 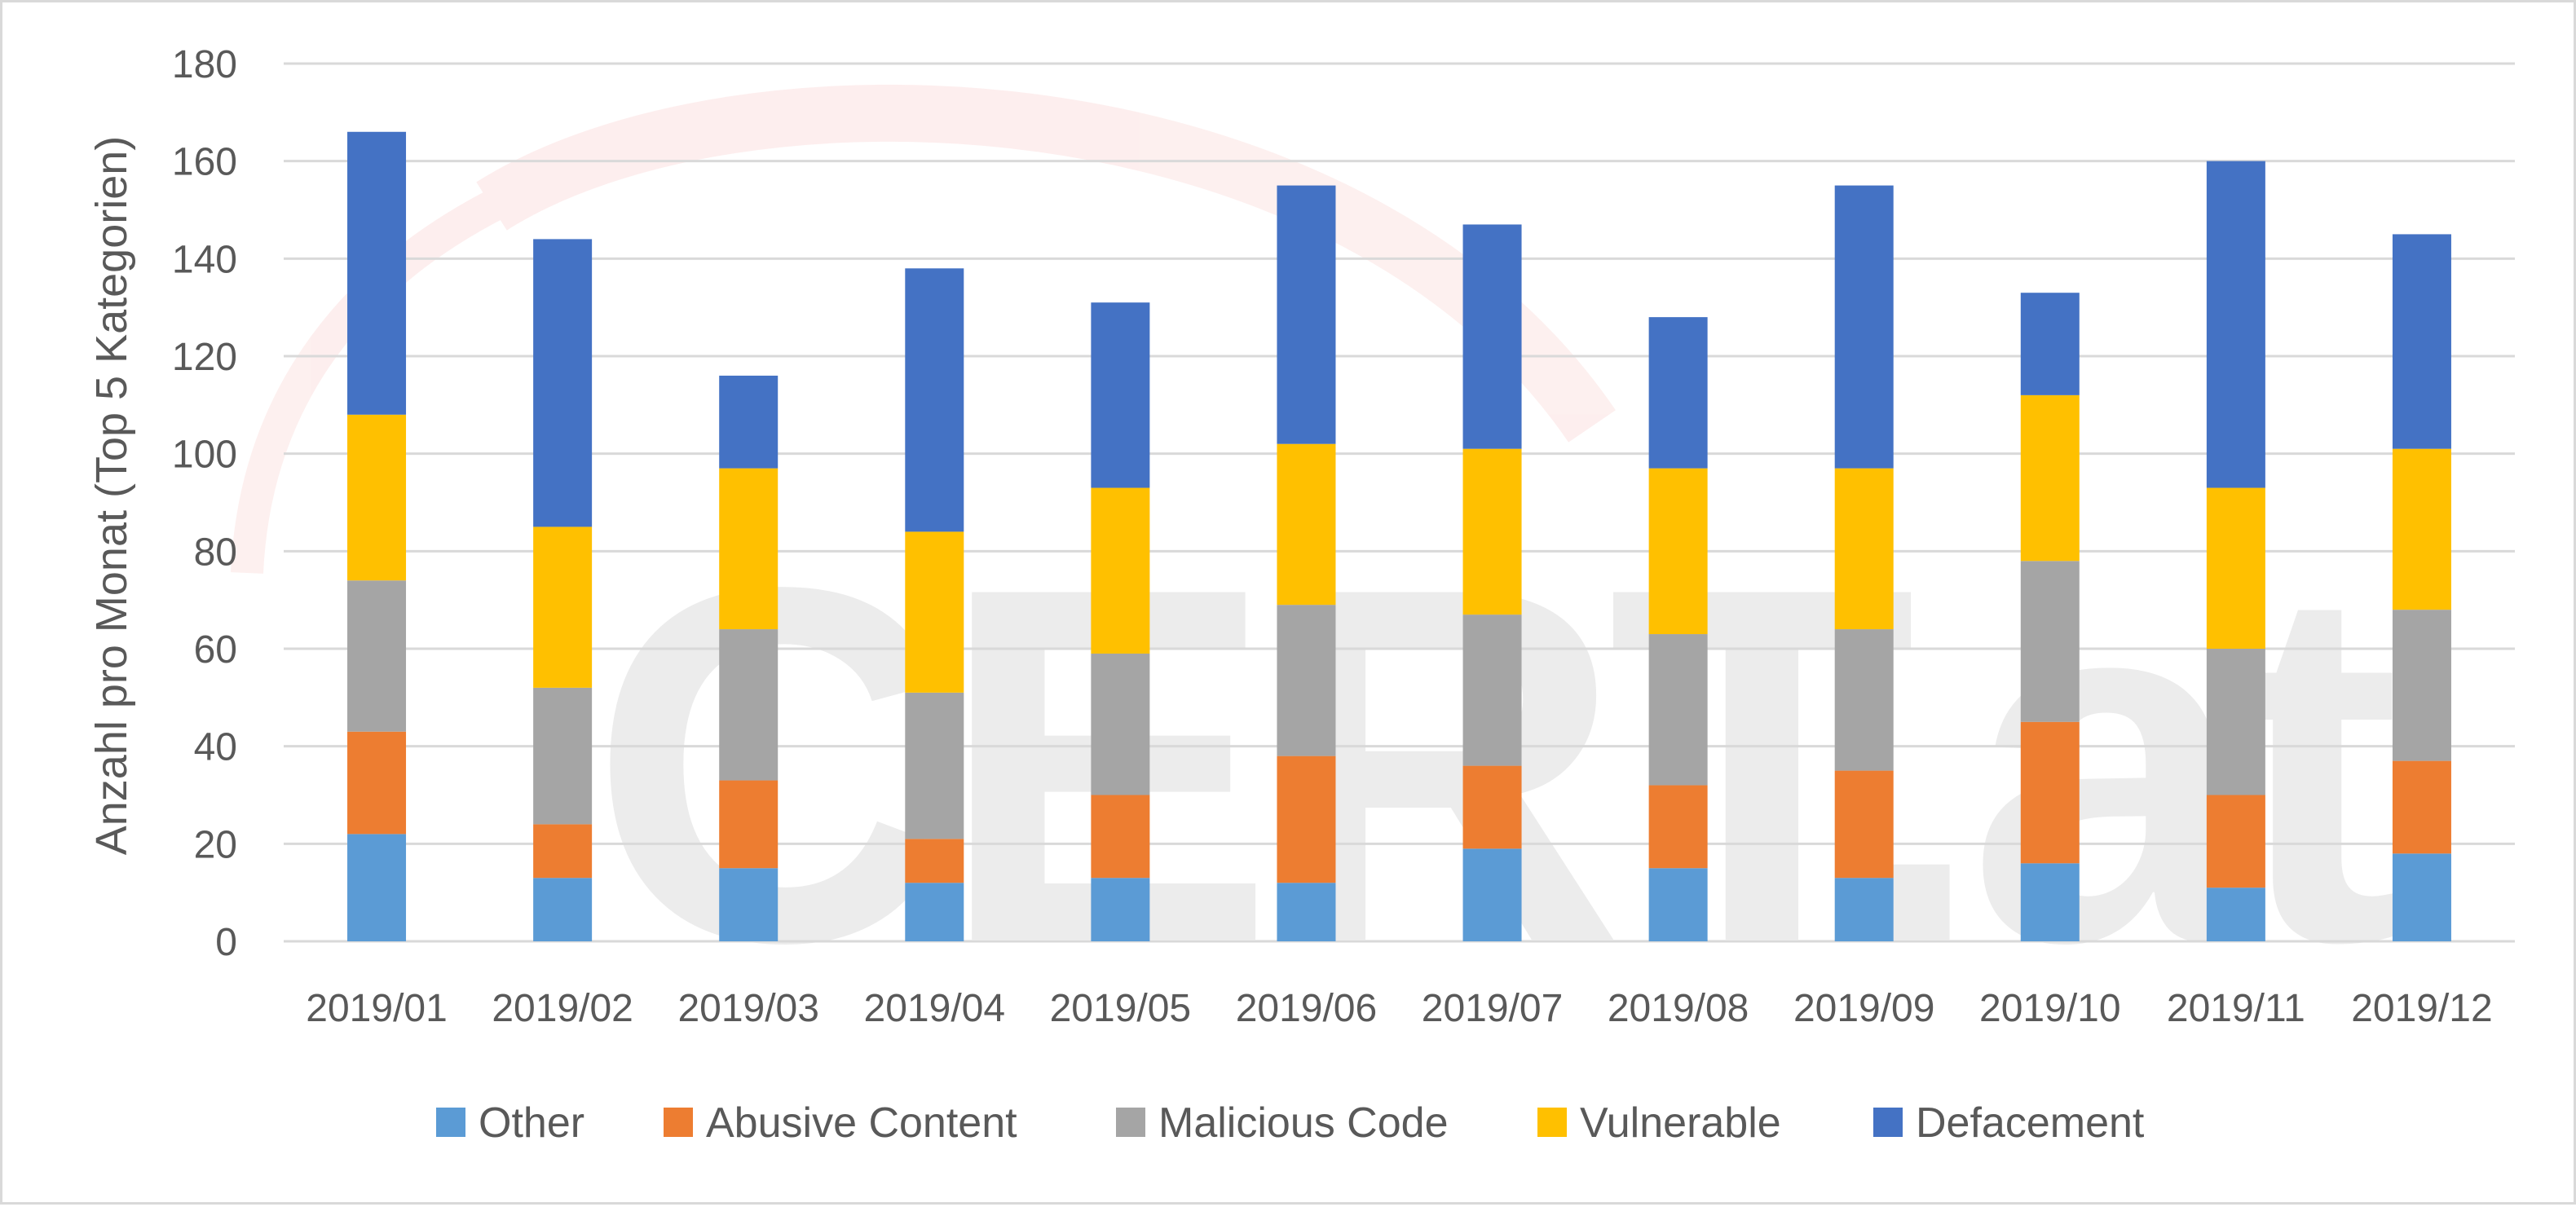 What do you see at coordinates (204, 503) in the screenshot?
I see `y-axis-ticks: 0 20 40 60 80 100 120 140 160 180` at bounding box center [204, 503].